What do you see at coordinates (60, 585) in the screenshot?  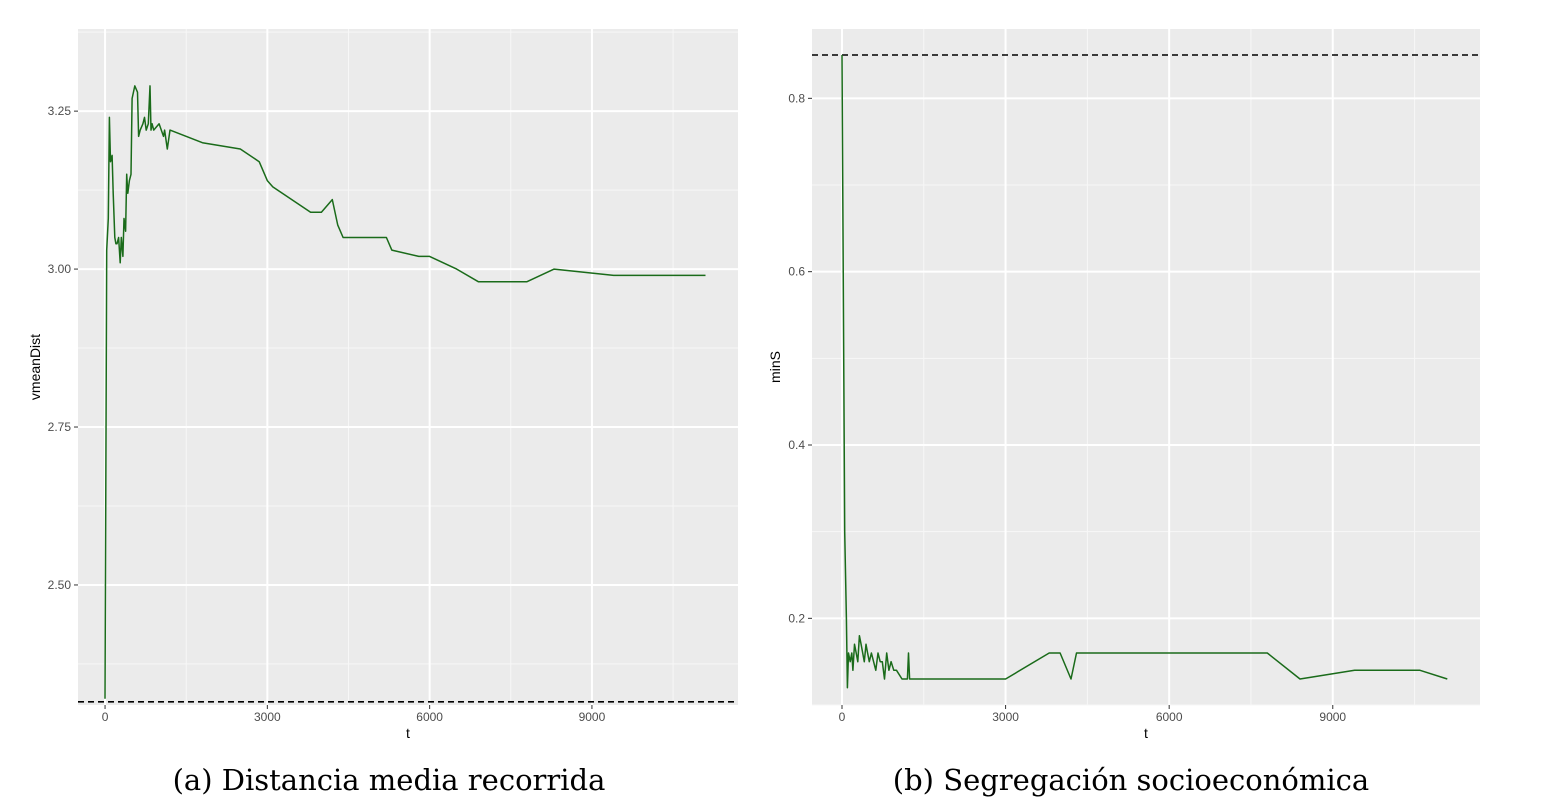 I see `y-tick-label-a: 2.50` at bounding box center [60, 585].